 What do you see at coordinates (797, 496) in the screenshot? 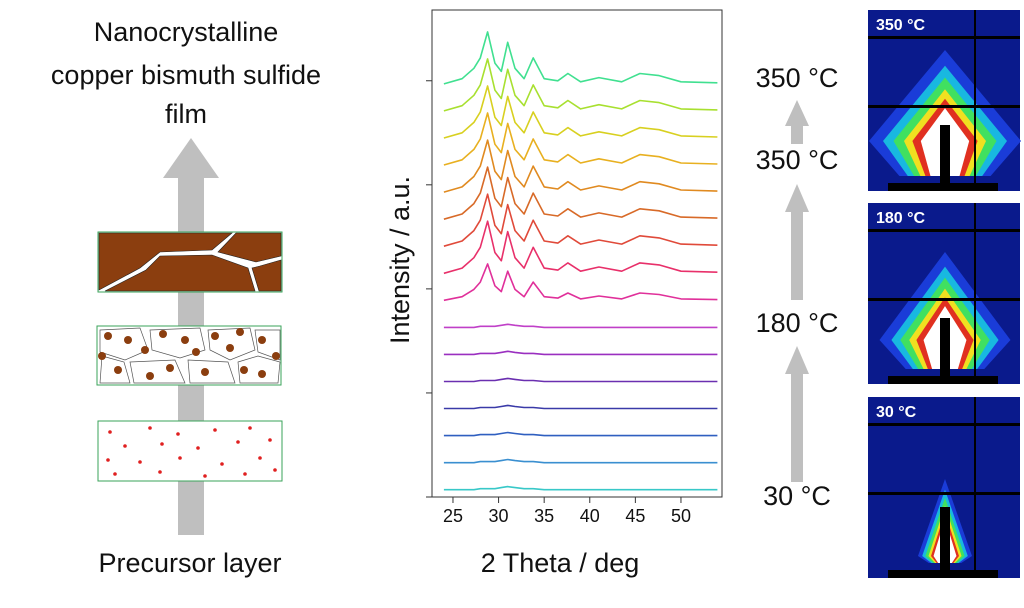
I see `temperature-label: 30 °C` at bounding box center [797, 496].